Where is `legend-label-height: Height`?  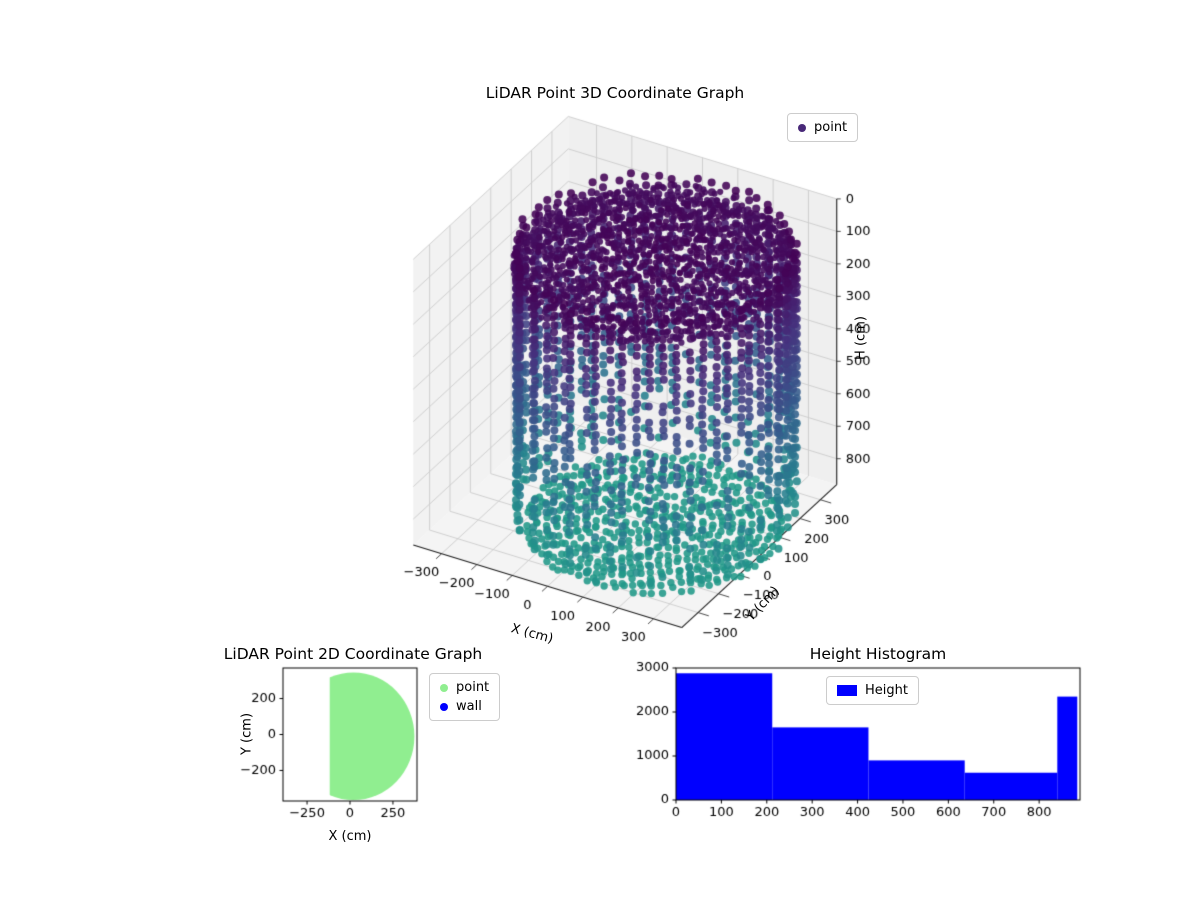 legend-label-height: Height is located at coordinates (886, 690).